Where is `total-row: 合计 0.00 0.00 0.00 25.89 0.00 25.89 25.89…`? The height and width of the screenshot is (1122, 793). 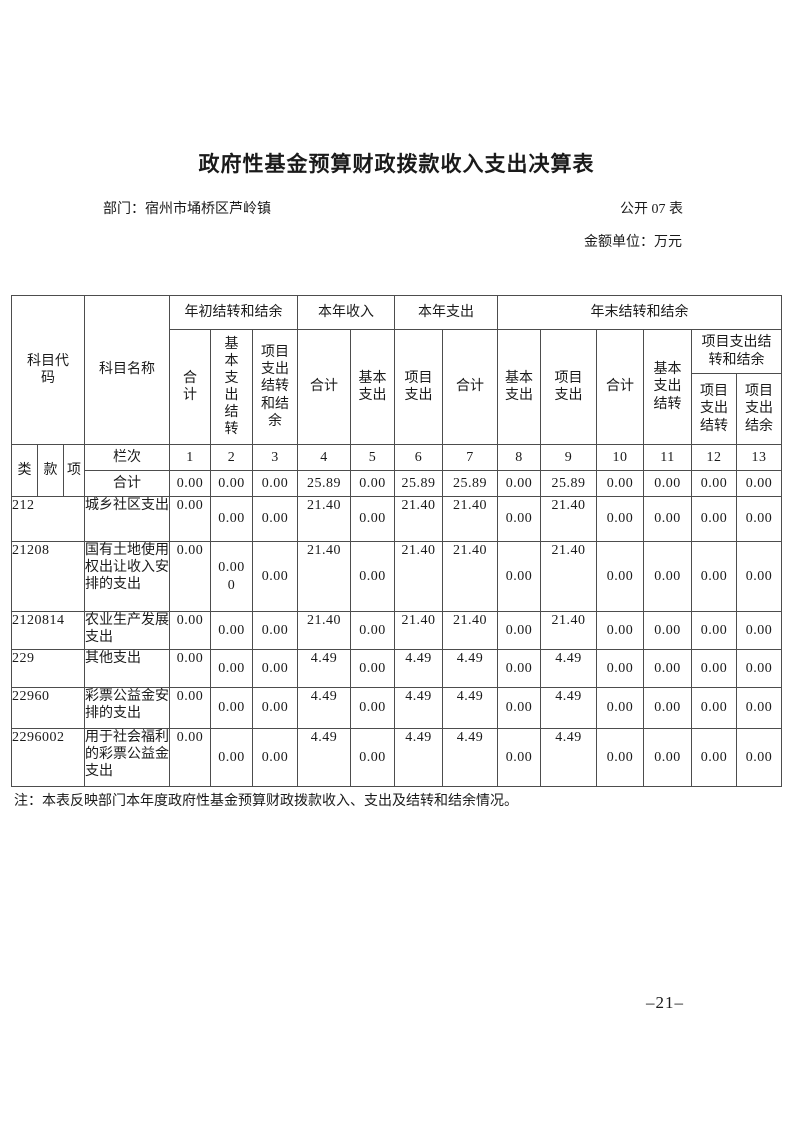 total-row: 合计 0.00 0.00 0.00 25.89 0.00 25.89 25.89… is located at coordinates (397, 483).